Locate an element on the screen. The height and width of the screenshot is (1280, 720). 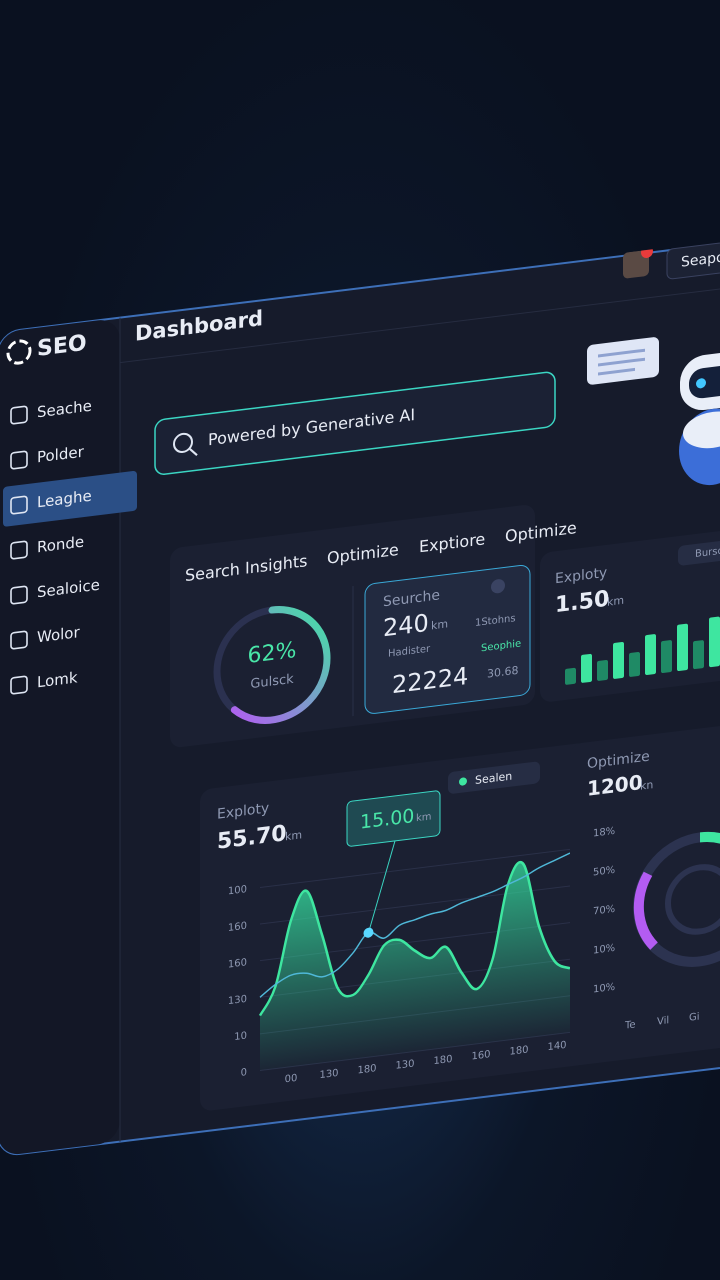
badge-label: Bursc is located at coordinates (707, 553).